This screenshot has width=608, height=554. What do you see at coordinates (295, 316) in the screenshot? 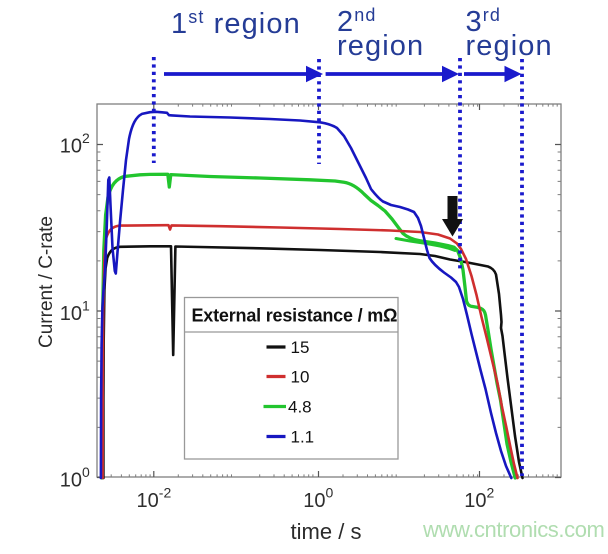
I see `svg-text: External resistance / mΩ` at bounding box center [295, 316].